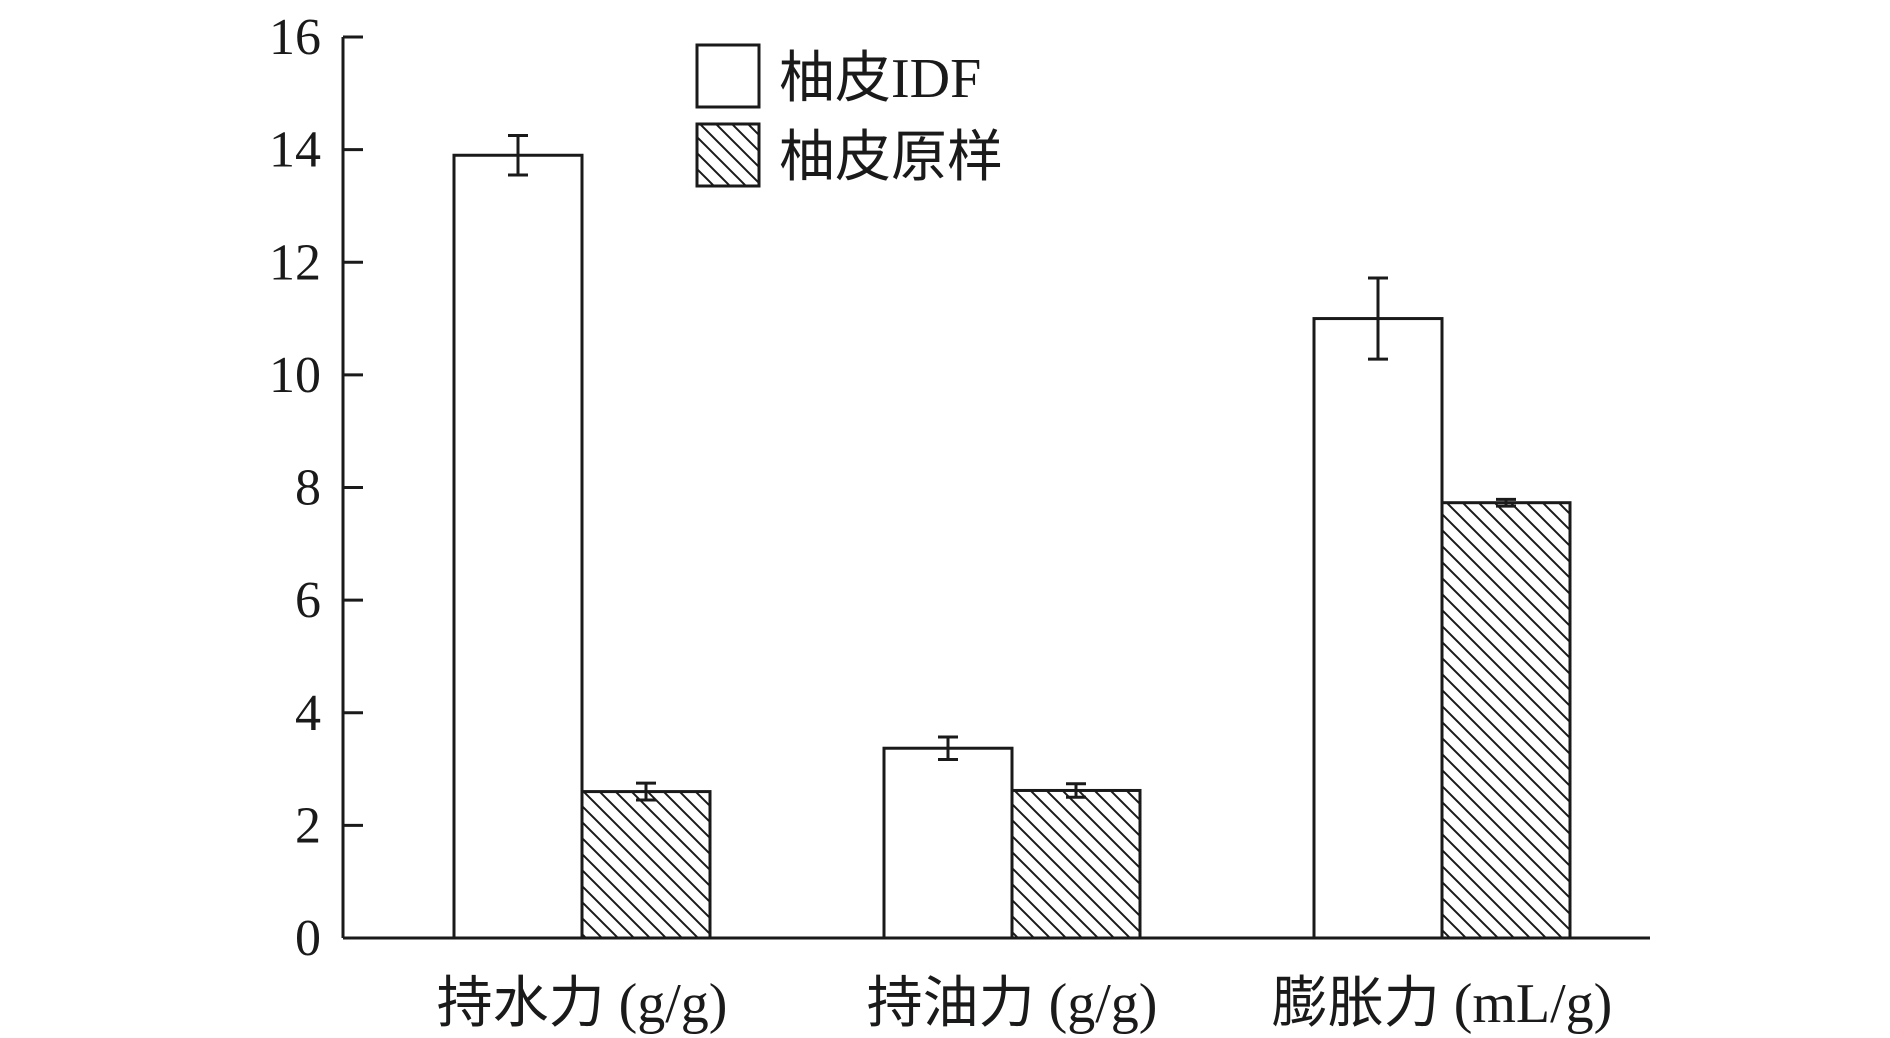 The height and width of the screenshot is (1038, 1890). I want to click on legend: 柚皮IDF 柚皮原样, so click(849, 116).